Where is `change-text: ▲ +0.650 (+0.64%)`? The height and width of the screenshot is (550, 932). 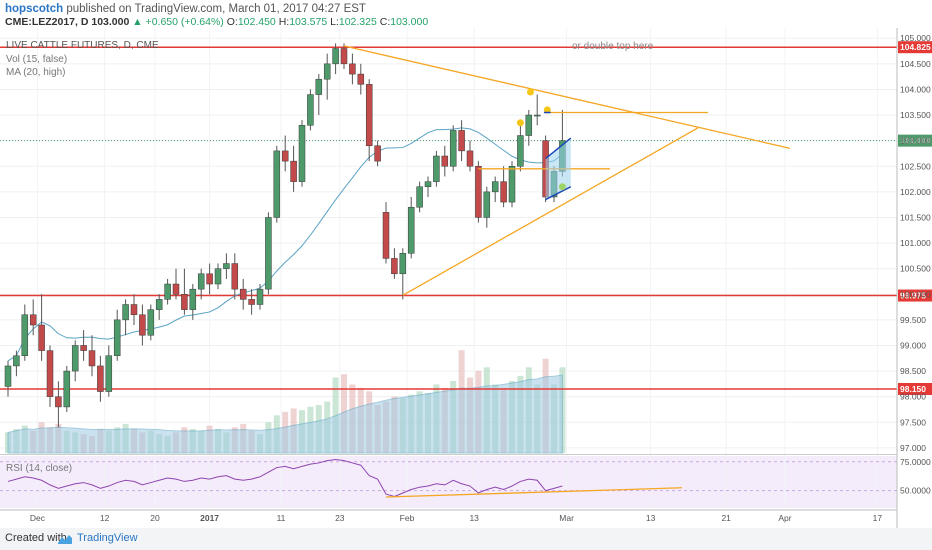
change-text: ▲ +0.650 (+0.64%) is located at coordinates (178, 22).